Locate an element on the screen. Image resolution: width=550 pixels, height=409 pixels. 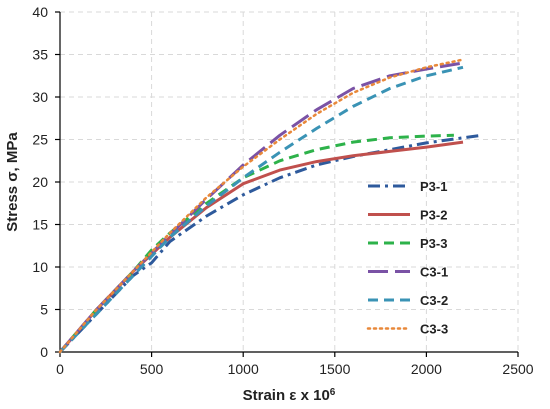
y-tick-label: 35 is located at coordinates (40, 55).